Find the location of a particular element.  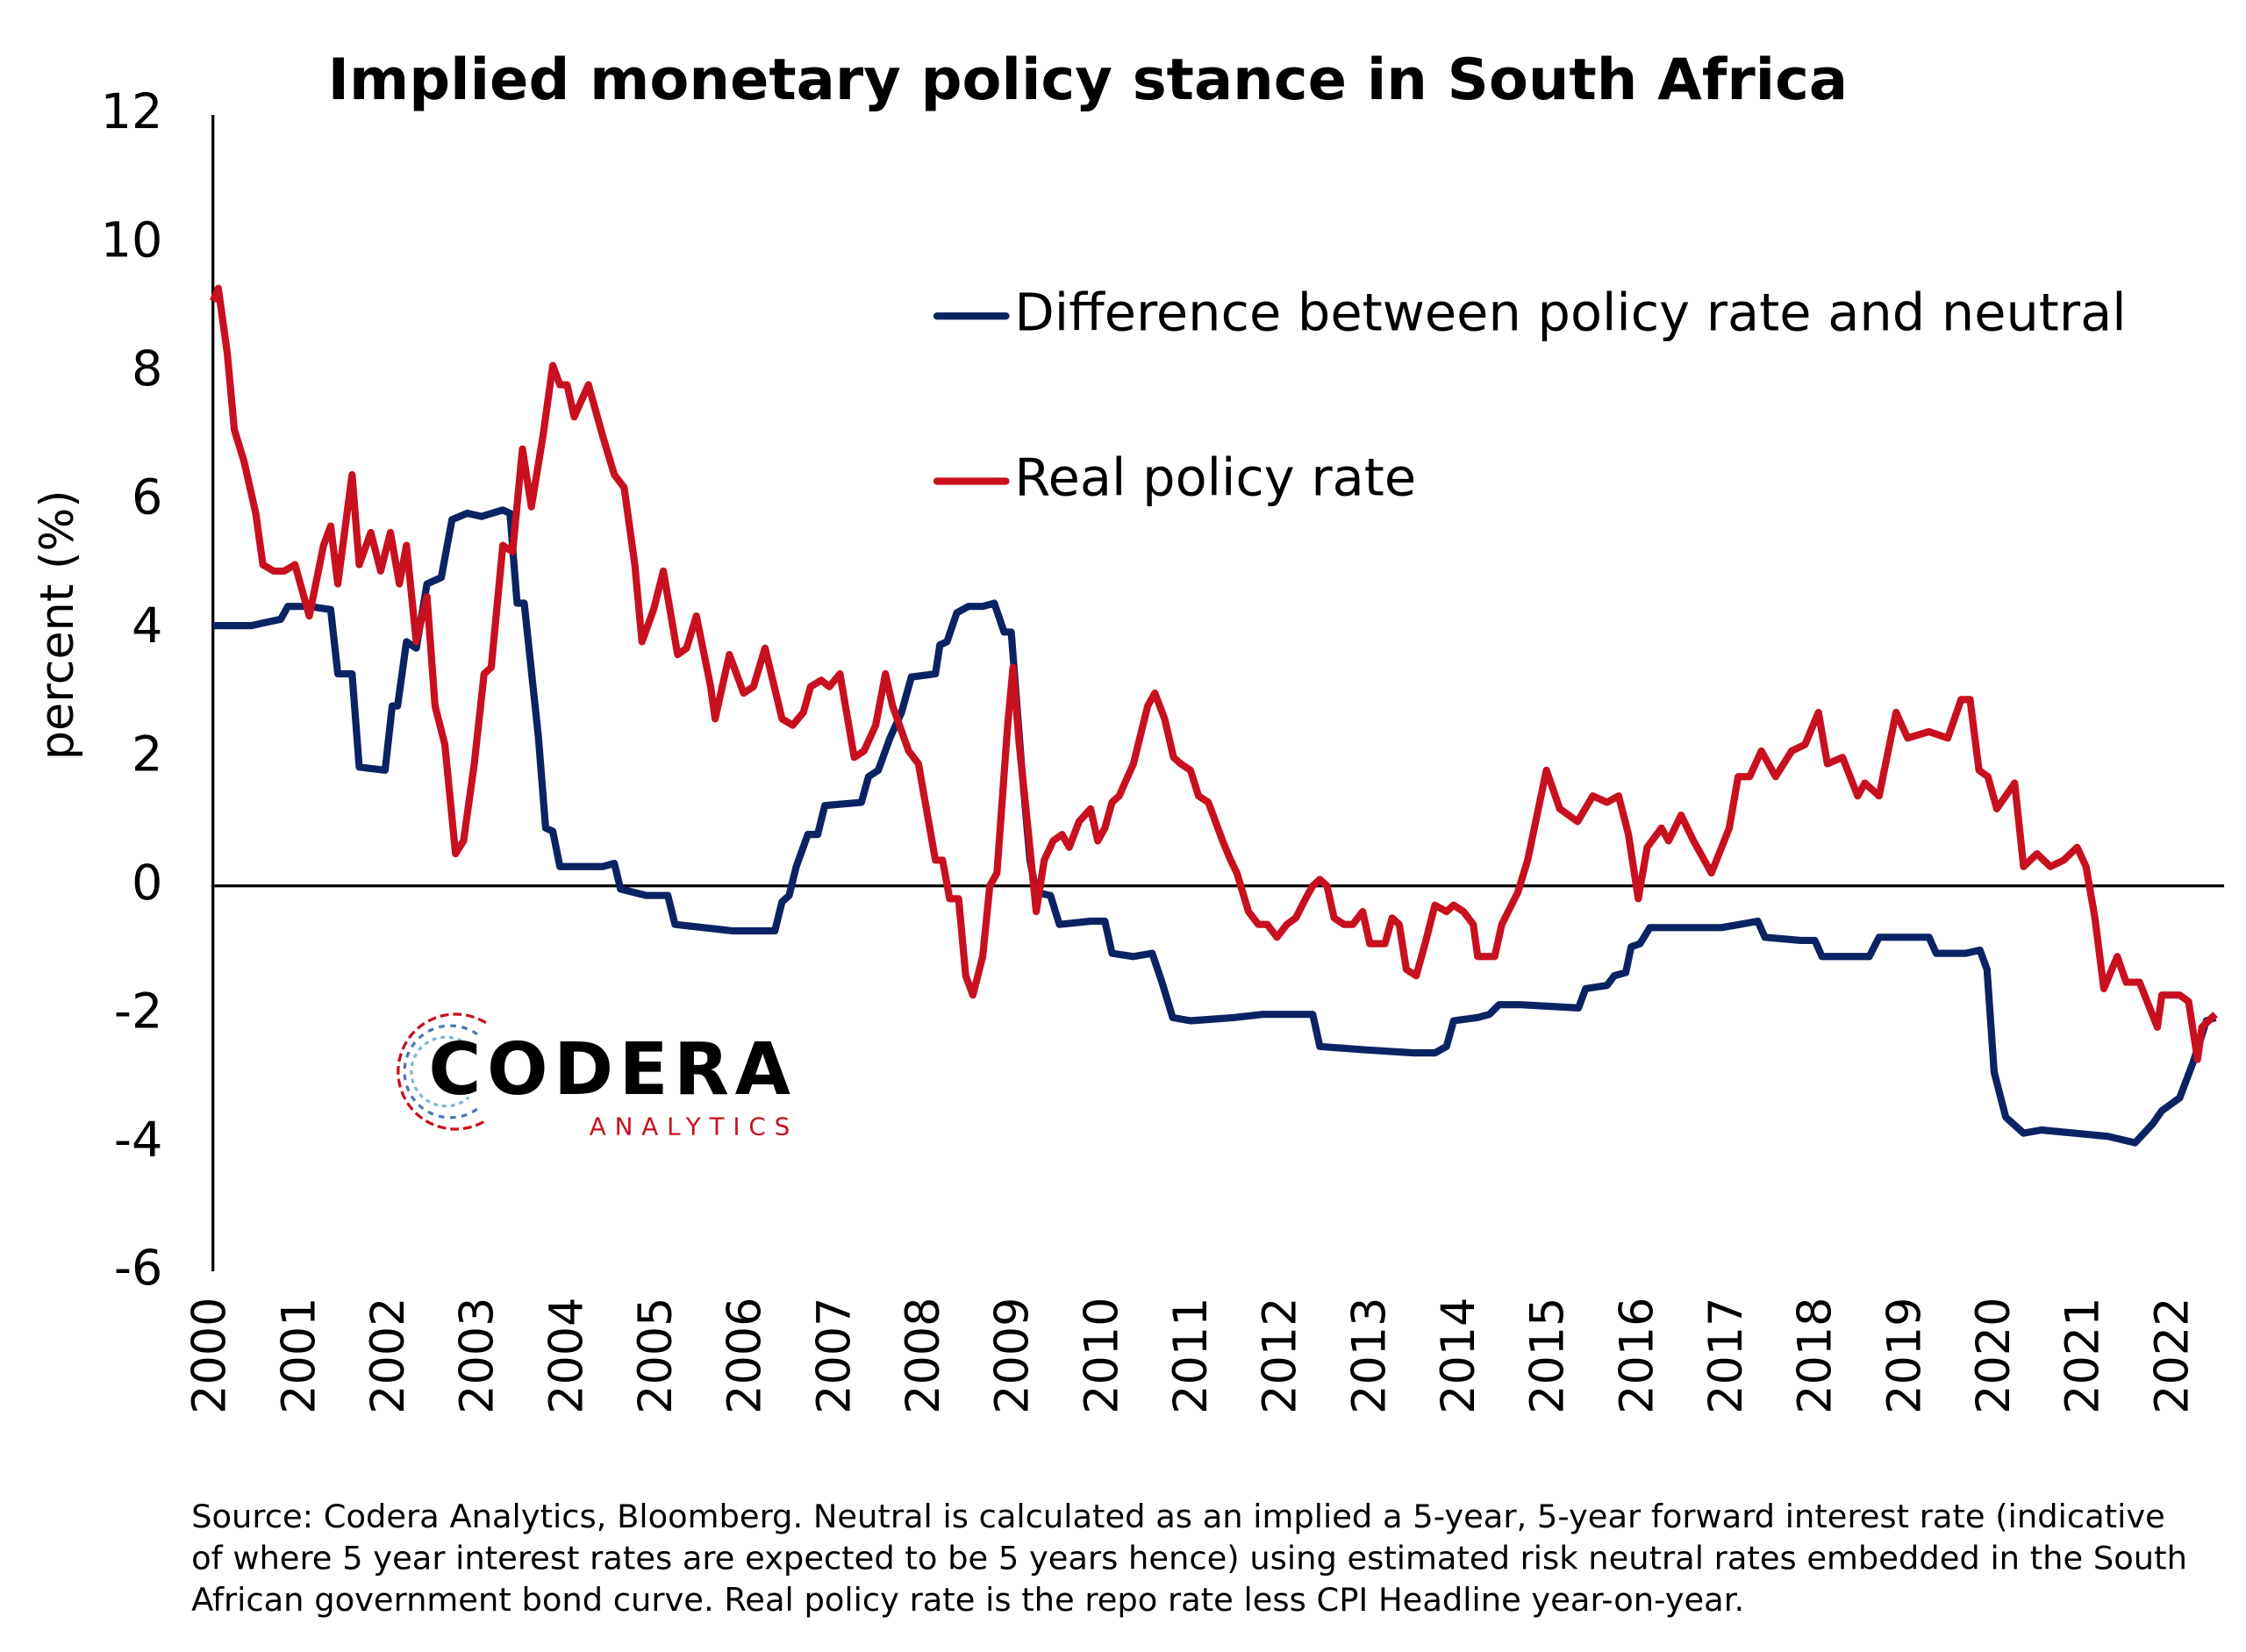

x-tick-label: 2010 is located at coordinates (1101, 1356).